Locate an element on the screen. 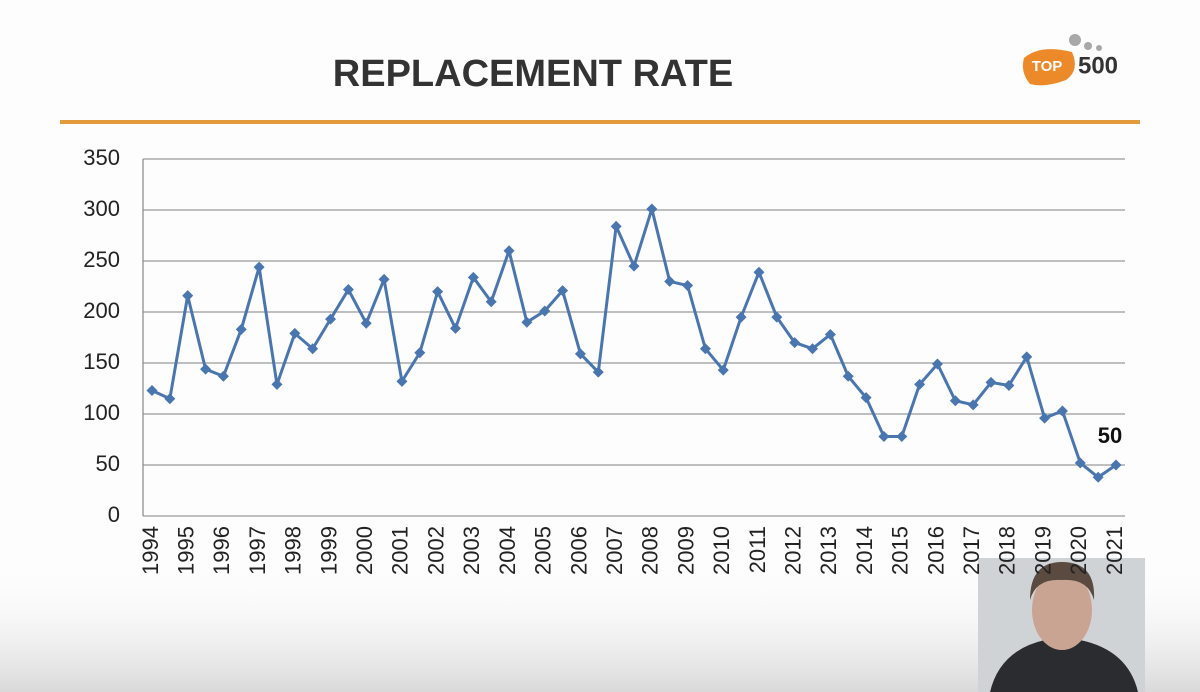  logo: TOP 500 is located at coordinates (1070, 60).